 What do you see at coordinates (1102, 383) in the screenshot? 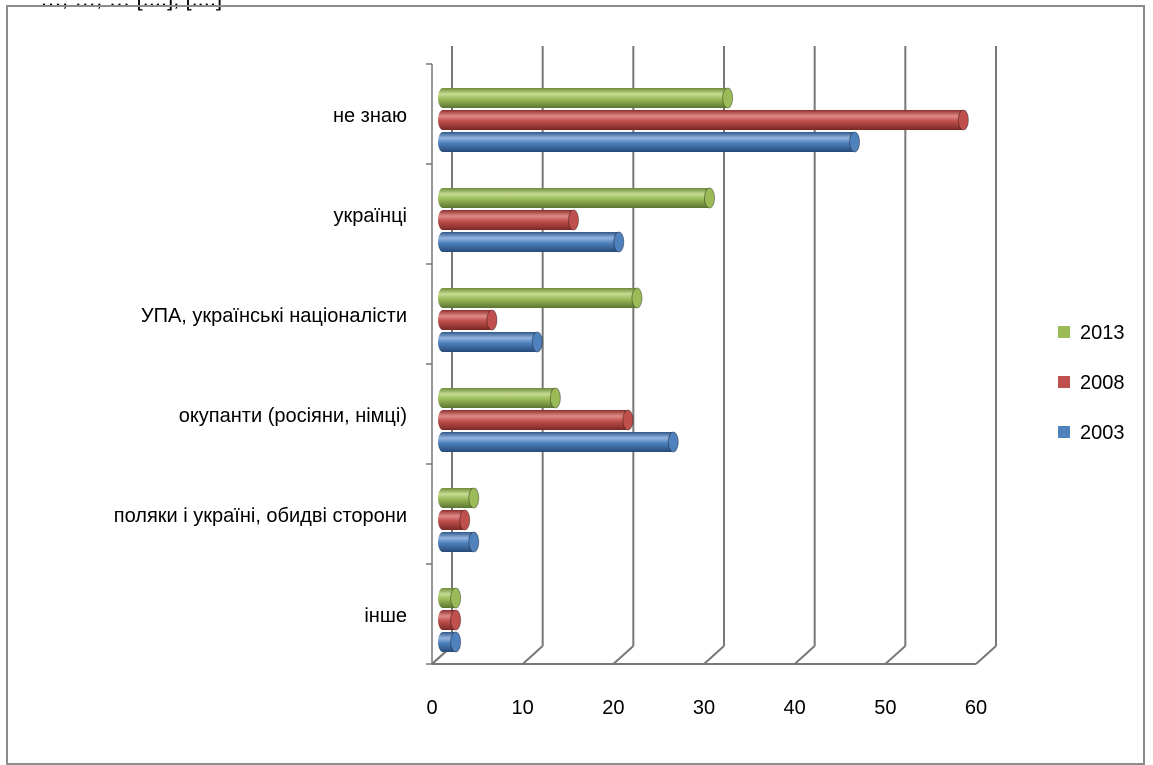
I see `legend-label-2008: 2008` at bounding box center [1102, 383].